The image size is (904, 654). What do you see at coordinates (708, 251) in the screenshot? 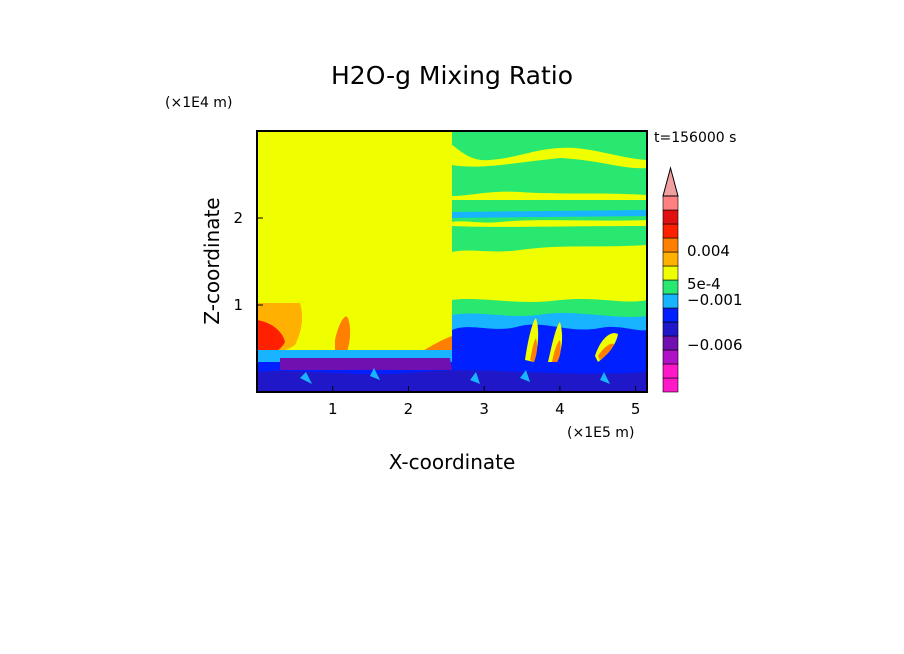
I see `colorbar-label: 0.004` at bounding box center [708, 251].